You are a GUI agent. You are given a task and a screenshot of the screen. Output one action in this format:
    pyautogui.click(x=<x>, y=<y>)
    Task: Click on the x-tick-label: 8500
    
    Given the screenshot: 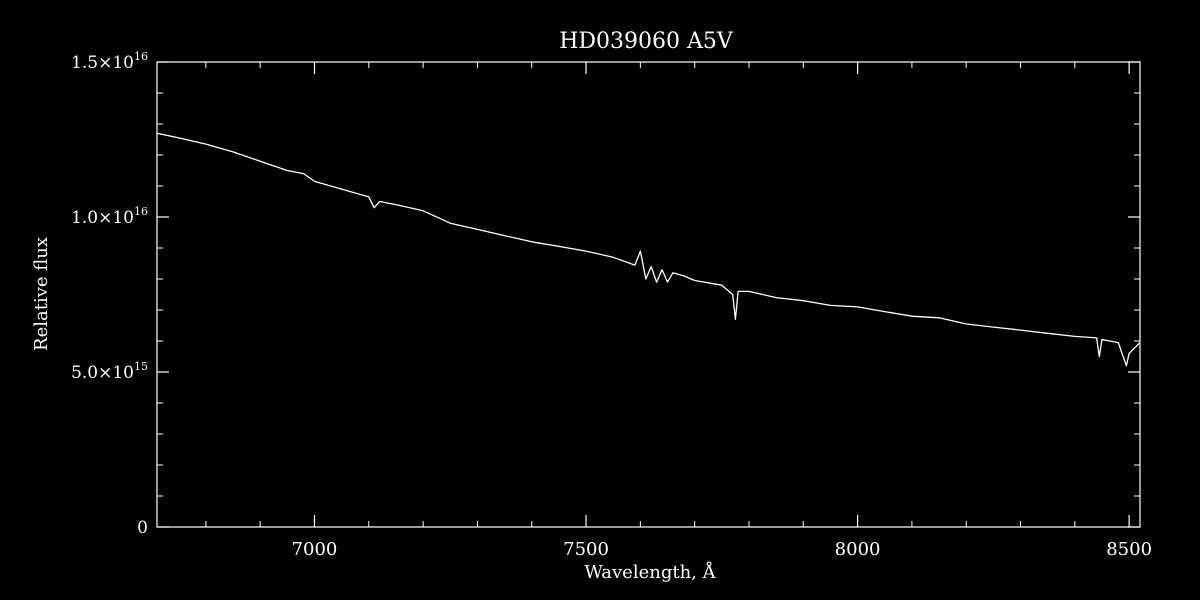 What is the action you would take?
    pyautogui.click(x=1129, y=549)
    